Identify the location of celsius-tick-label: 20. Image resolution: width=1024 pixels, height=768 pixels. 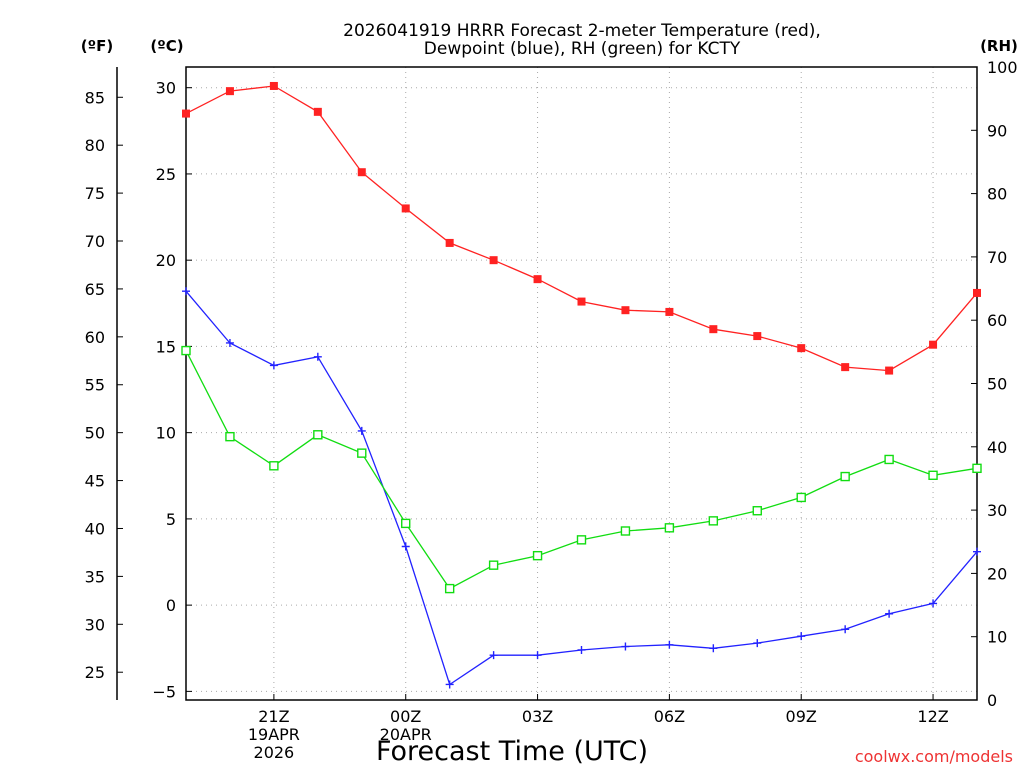
(166, 260).